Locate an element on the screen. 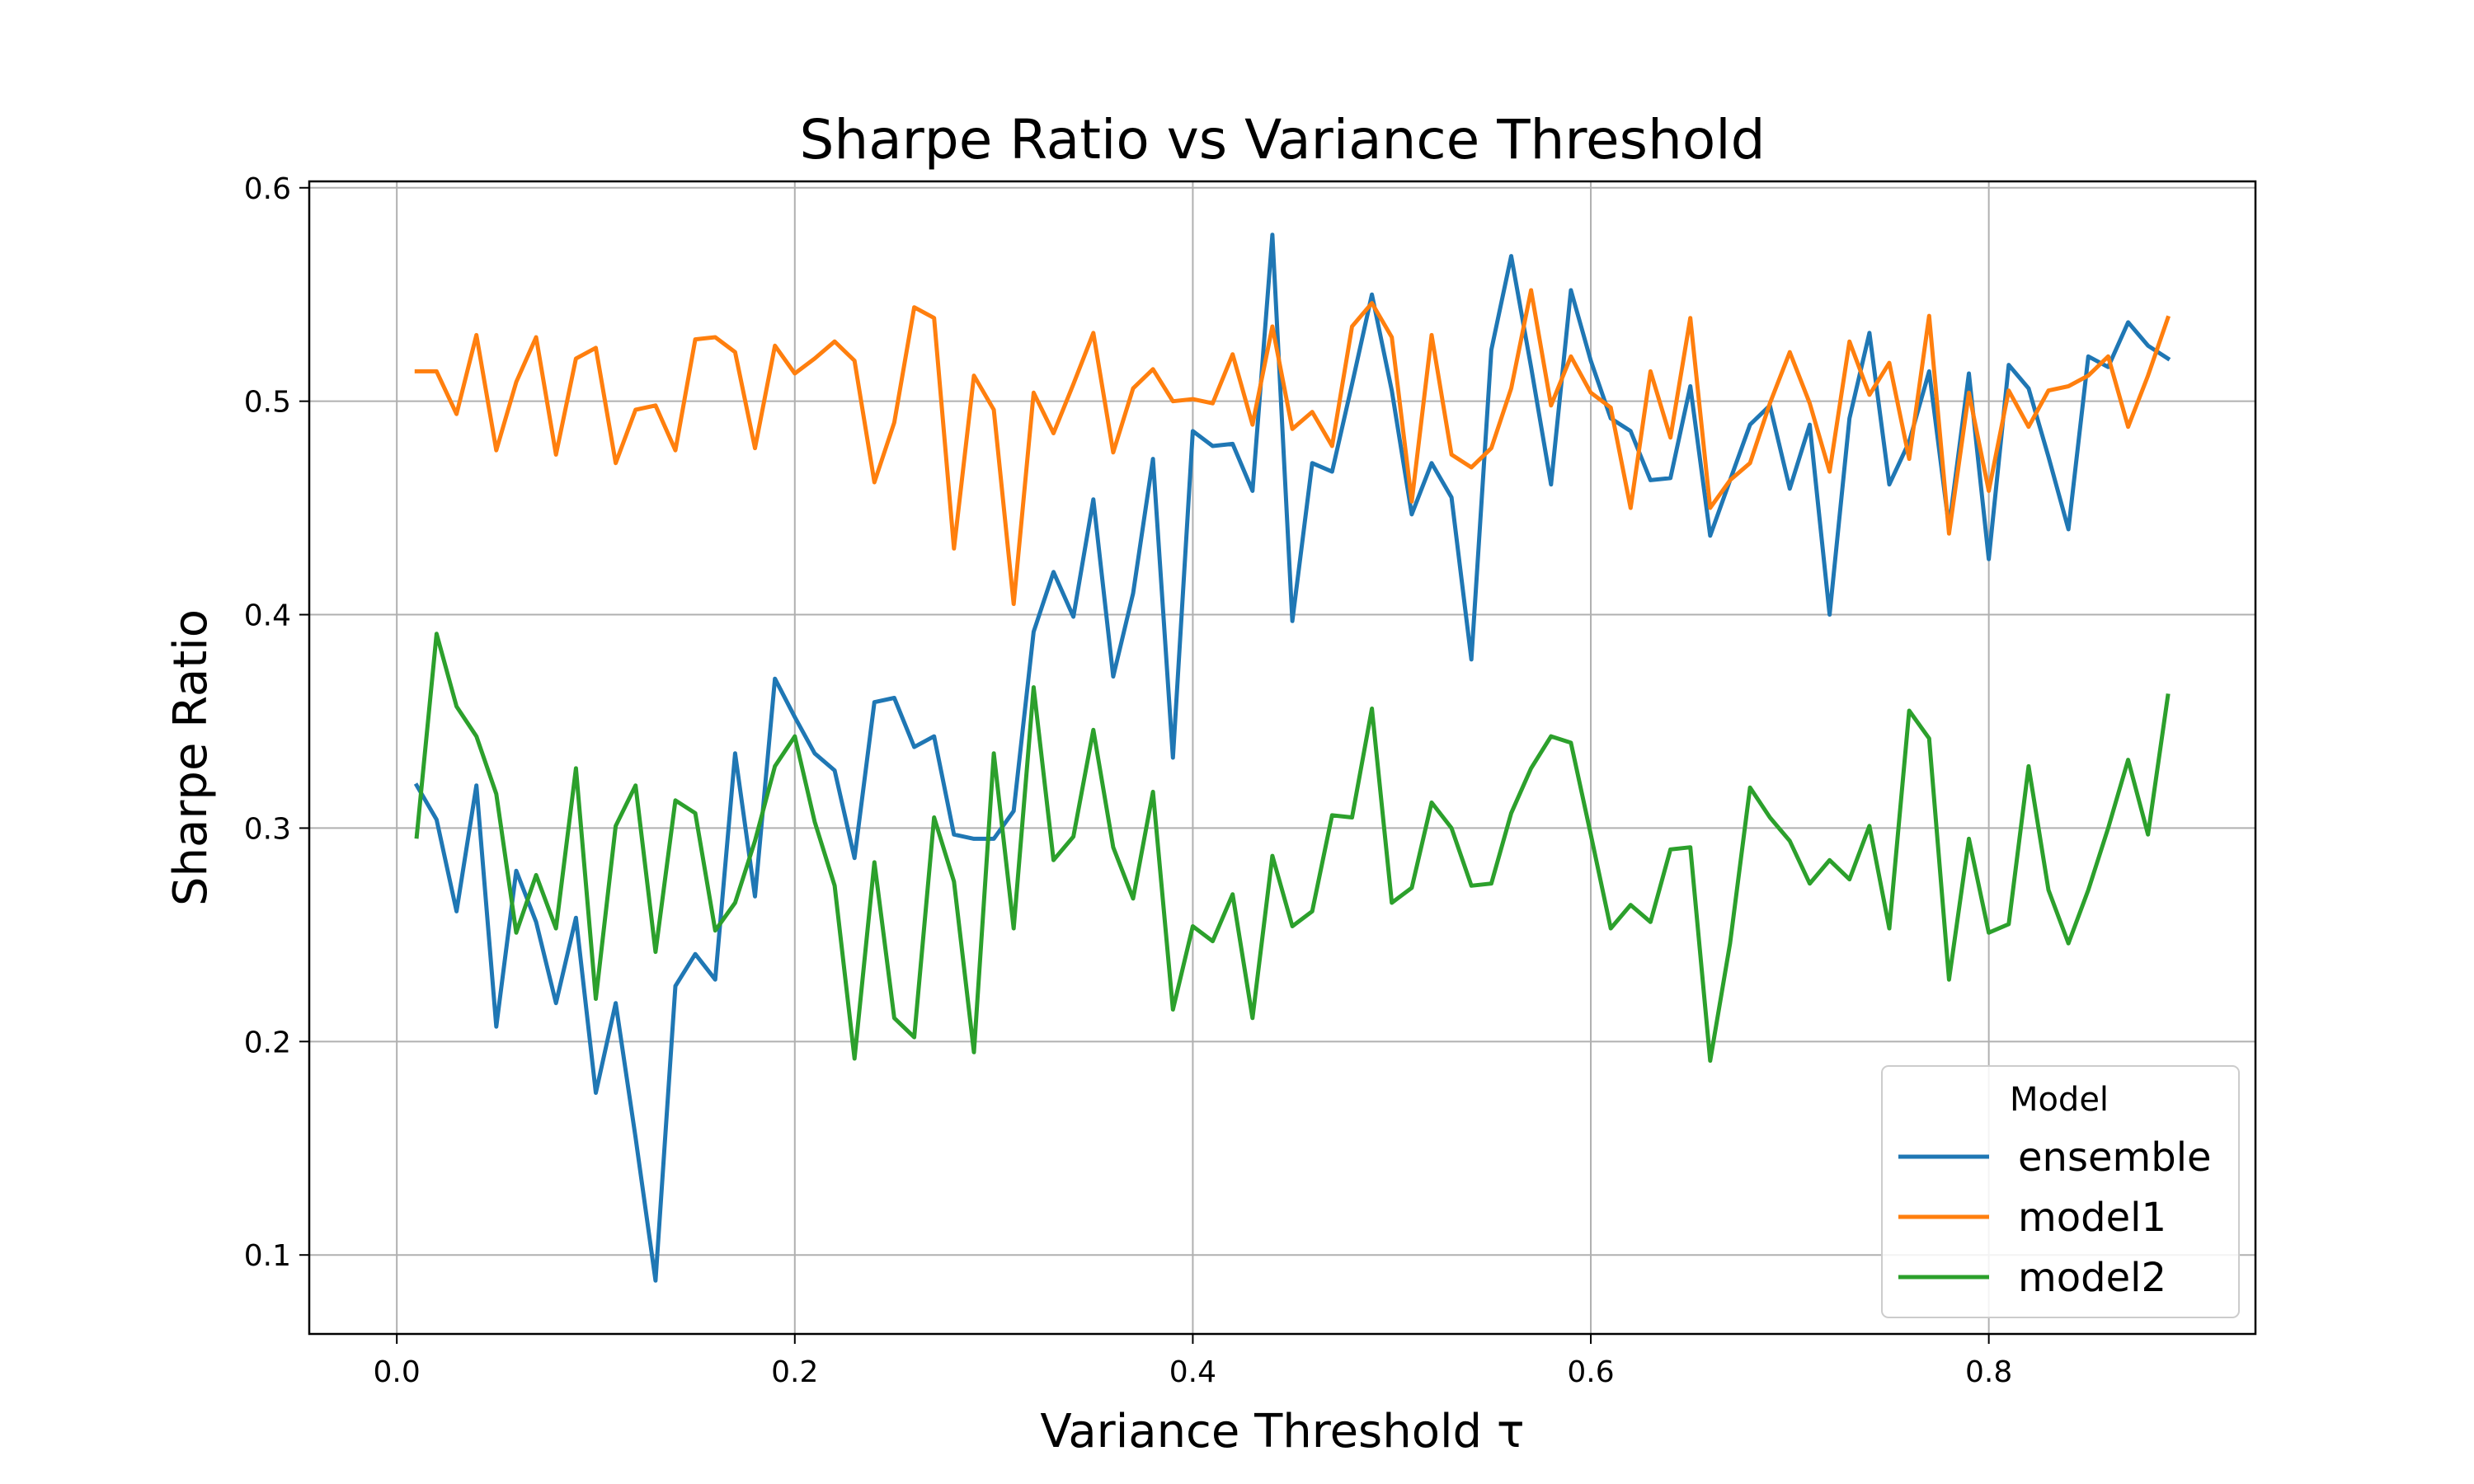 Image resolution: width=2474 pixels, height=1484 pixels. x-axis-label: Variance Threshold τ is located at coordinates (1282, 1431).